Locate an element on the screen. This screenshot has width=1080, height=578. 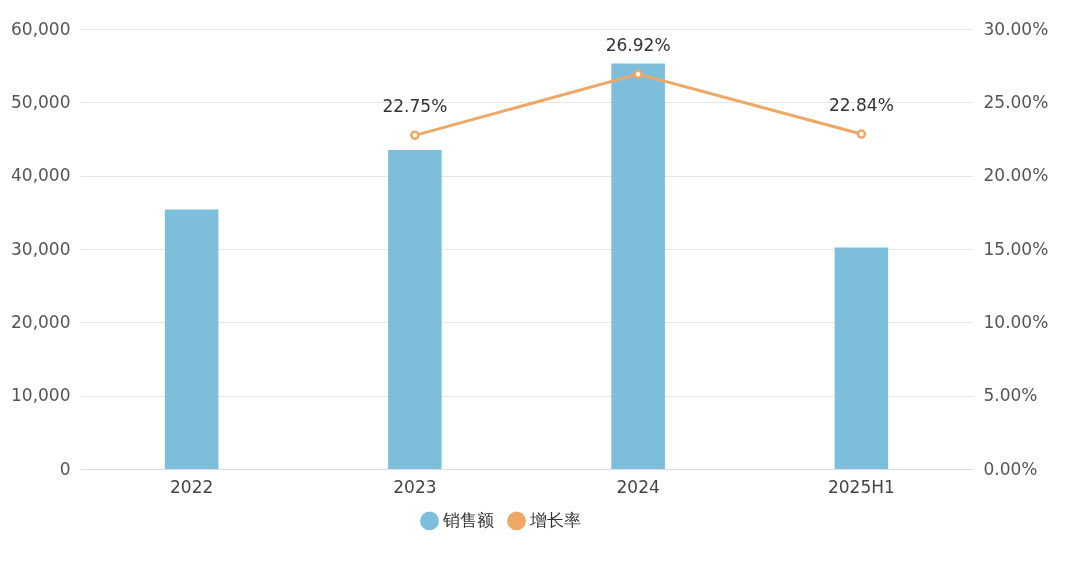
y-tick-label: 30,000 is located at coordinates (41, 248).